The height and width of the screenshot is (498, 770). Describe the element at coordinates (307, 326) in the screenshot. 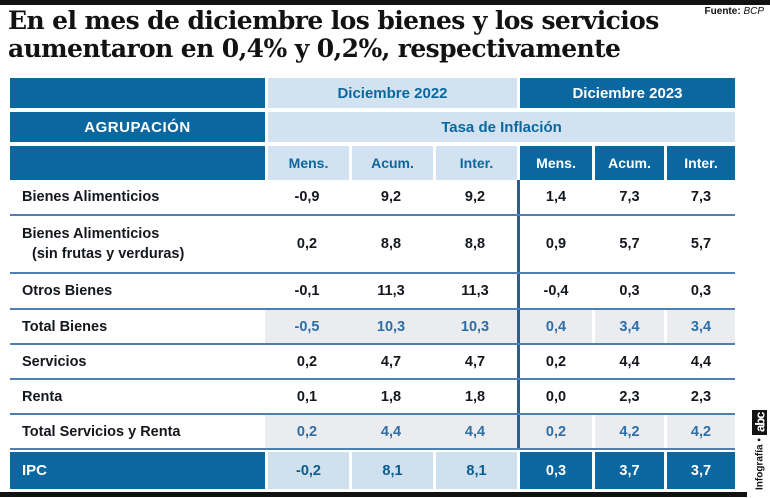

I see `value-cell-2022: -0,5` at that location.